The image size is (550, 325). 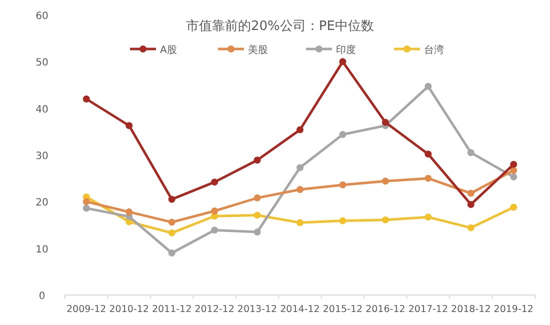 I want to click on legend-label: 美股, so click(x=258, y=50).